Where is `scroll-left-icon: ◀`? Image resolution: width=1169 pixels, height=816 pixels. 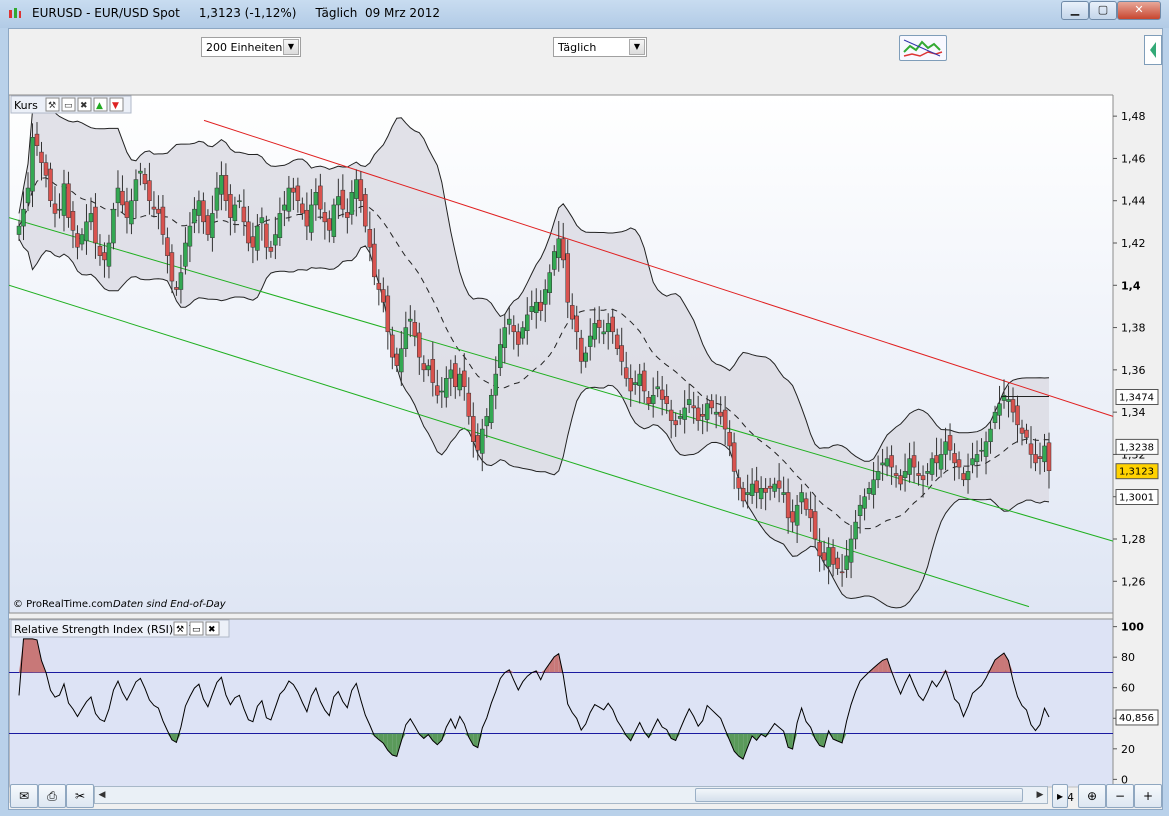 scroll-left-icon: ◀ is located at coordinates (102, 795).